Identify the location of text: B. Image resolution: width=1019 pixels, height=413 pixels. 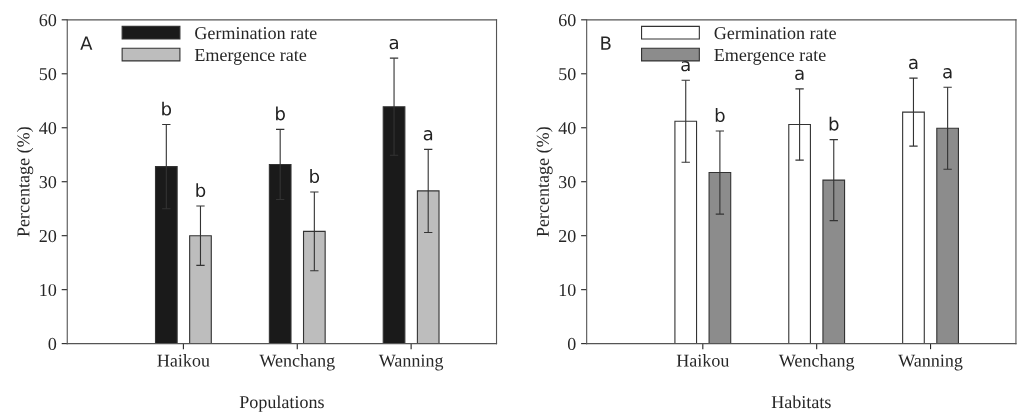
(606, 43).